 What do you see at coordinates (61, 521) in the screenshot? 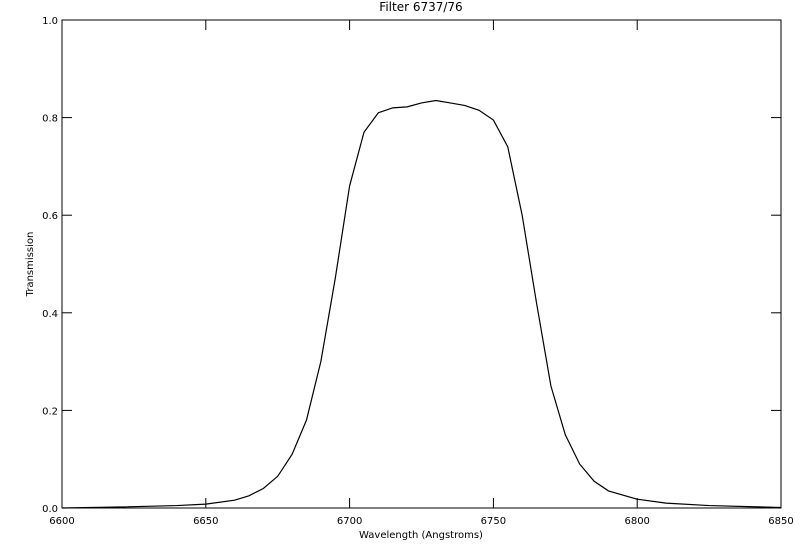
I see `x-tick-label: 6600` at bounding box center [61, 521].